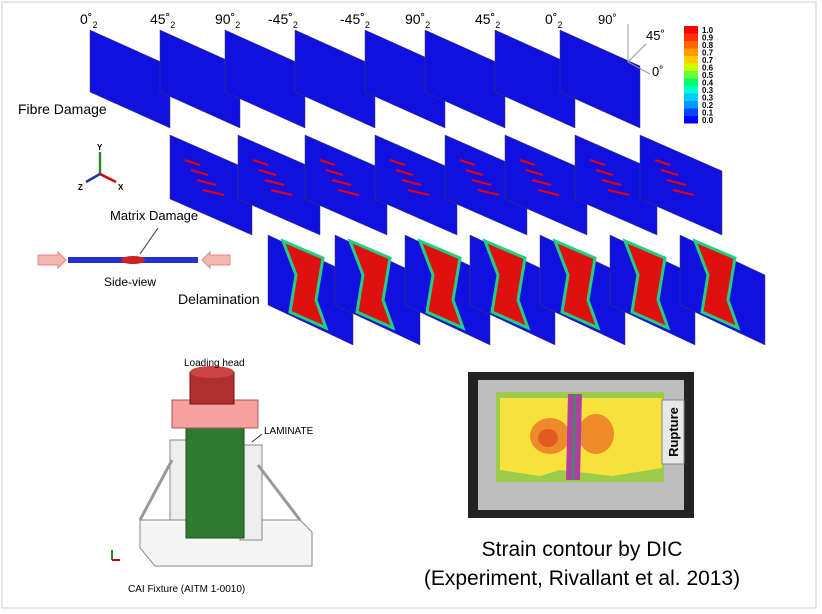 This screenshot has height=614, width=822. I want to click on ply-label: -45˚2, so click(283, 20).